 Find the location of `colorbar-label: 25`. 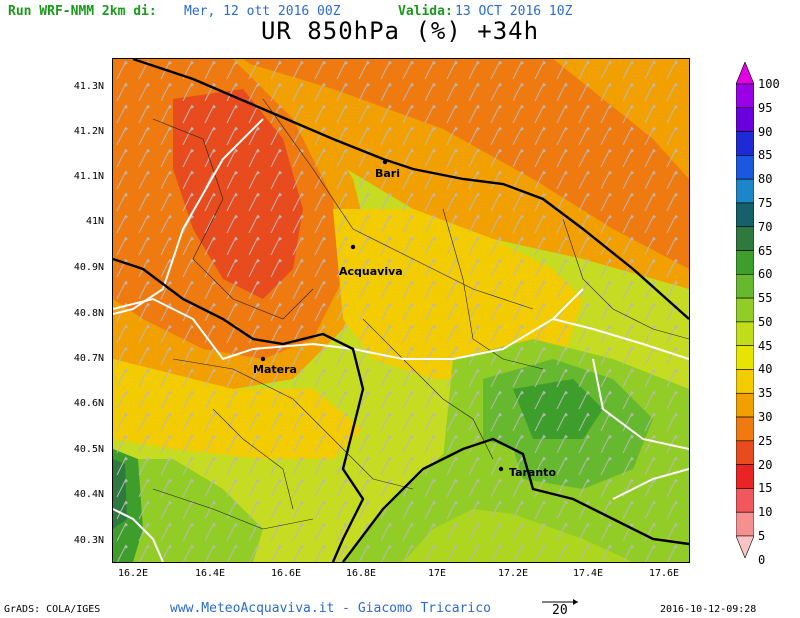

colorbar-label: 25 is located at coordinates (765, 441).